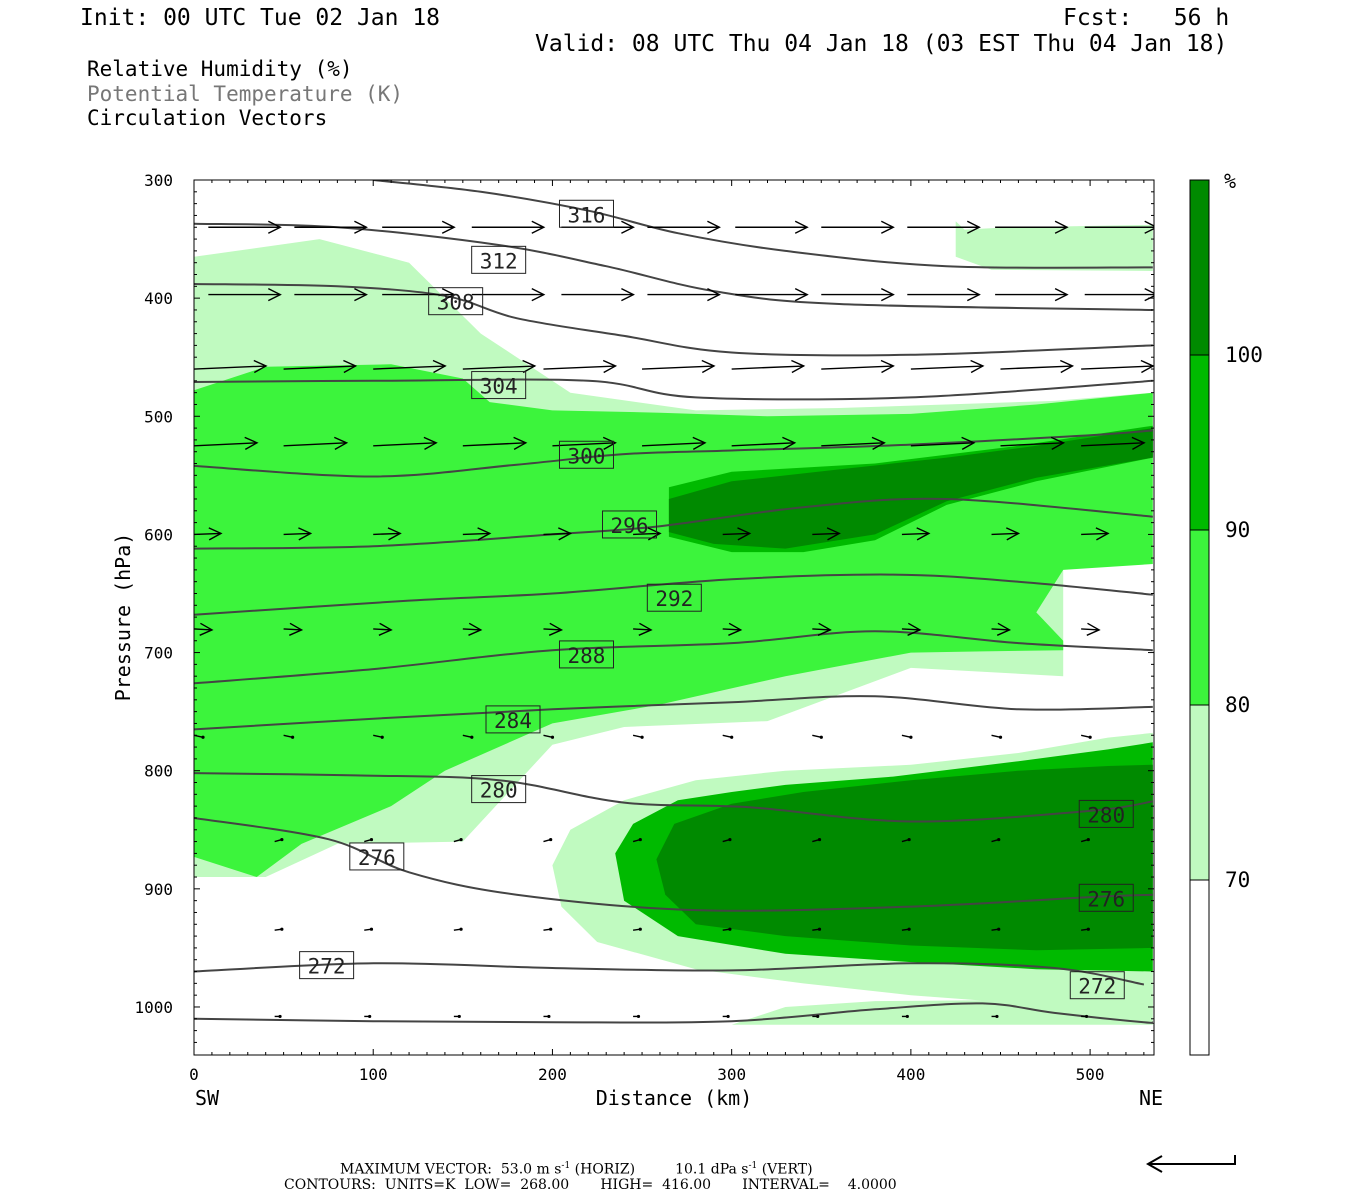  I want to click on y-tick-label: 500, so click(158, 416).